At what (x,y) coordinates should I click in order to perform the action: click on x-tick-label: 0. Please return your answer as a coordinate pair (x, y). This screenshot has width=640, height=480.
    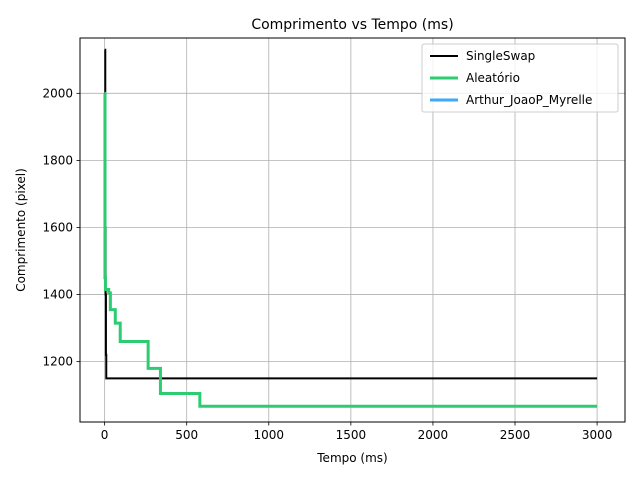
    Looking at the image, I should click on (105, 435).